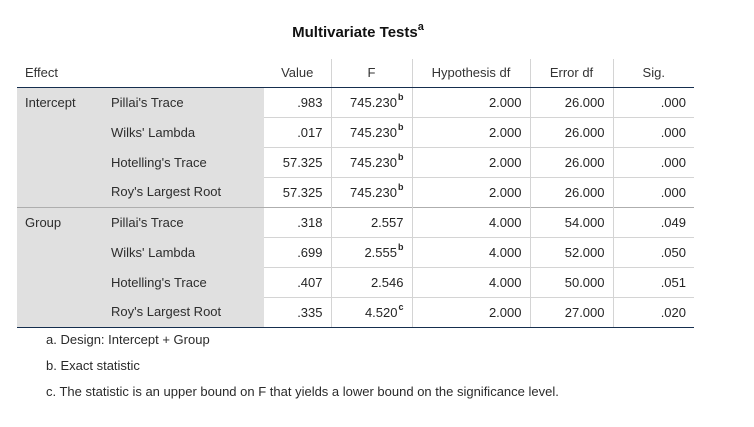 The height and width of the screenshot is (427, 754). Describe the element at coordinates (653, 312) in the screenshot. I see `sig-cell: .020` at that location.